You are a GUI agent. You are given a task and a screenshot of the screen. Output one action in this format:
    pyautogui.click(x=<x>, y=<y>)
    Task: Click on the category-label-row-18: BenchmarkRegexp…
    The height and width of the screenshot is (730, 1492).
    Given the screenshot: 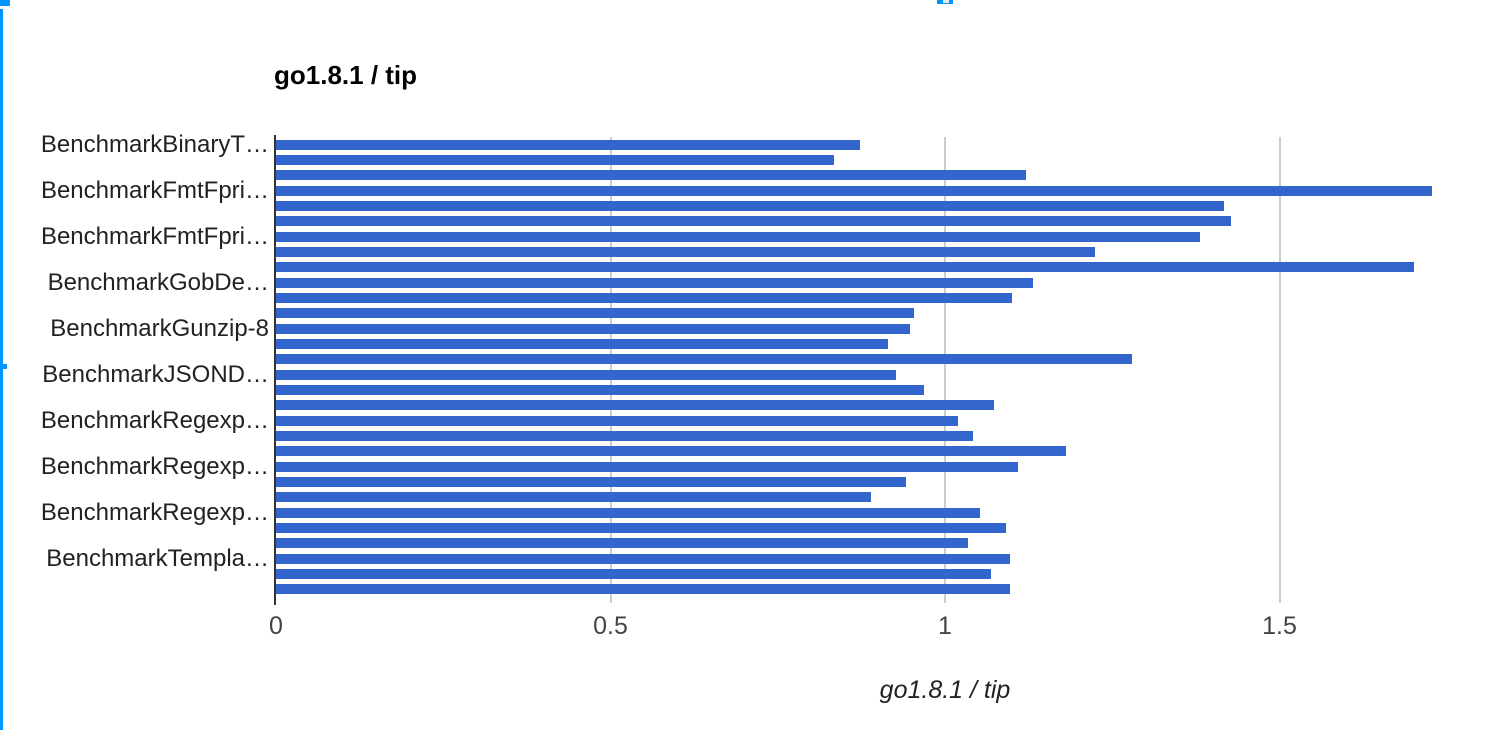 What is the action you would take?
    pyautogui.click(x=154, y=420)
    